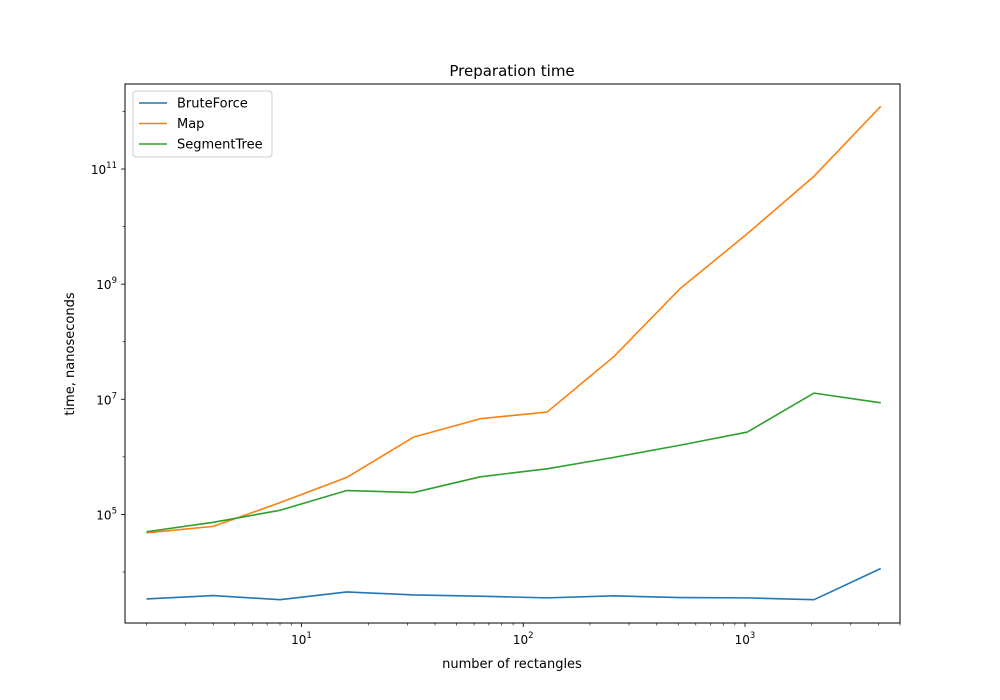  I want to click on series-line-segmenttree, so click(513, 462).